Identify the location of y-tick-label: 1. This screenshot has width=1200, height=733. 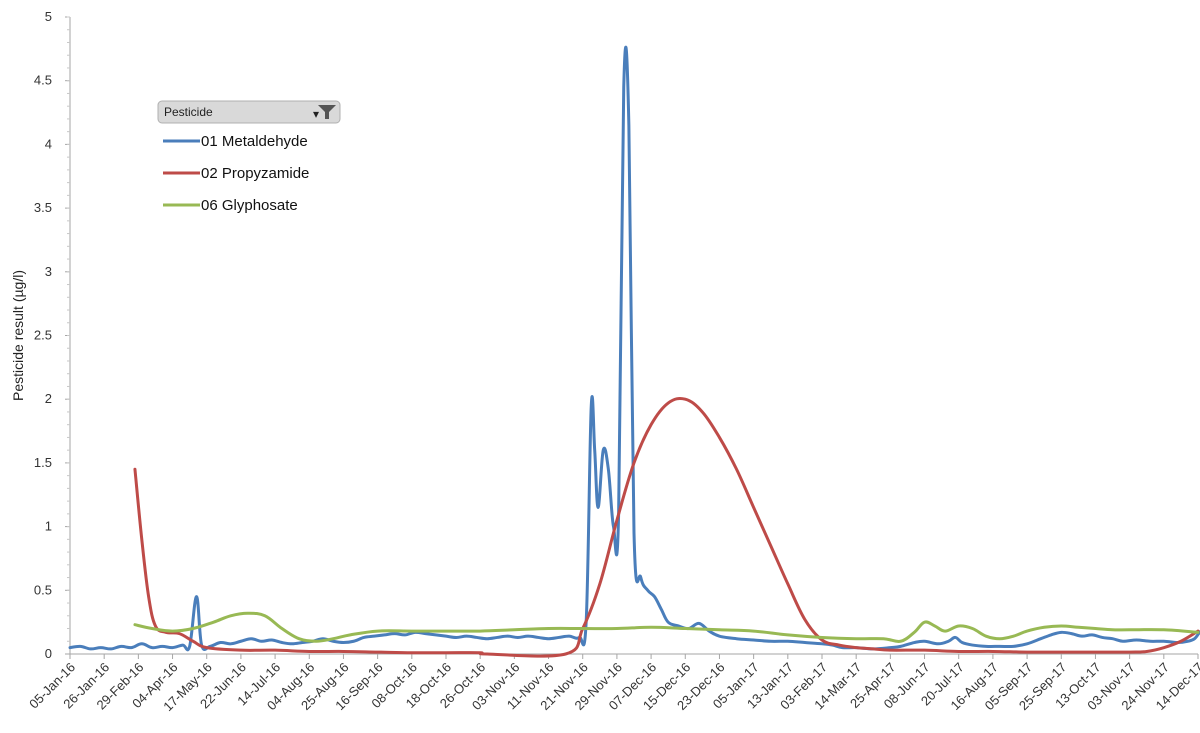
(48, 526).